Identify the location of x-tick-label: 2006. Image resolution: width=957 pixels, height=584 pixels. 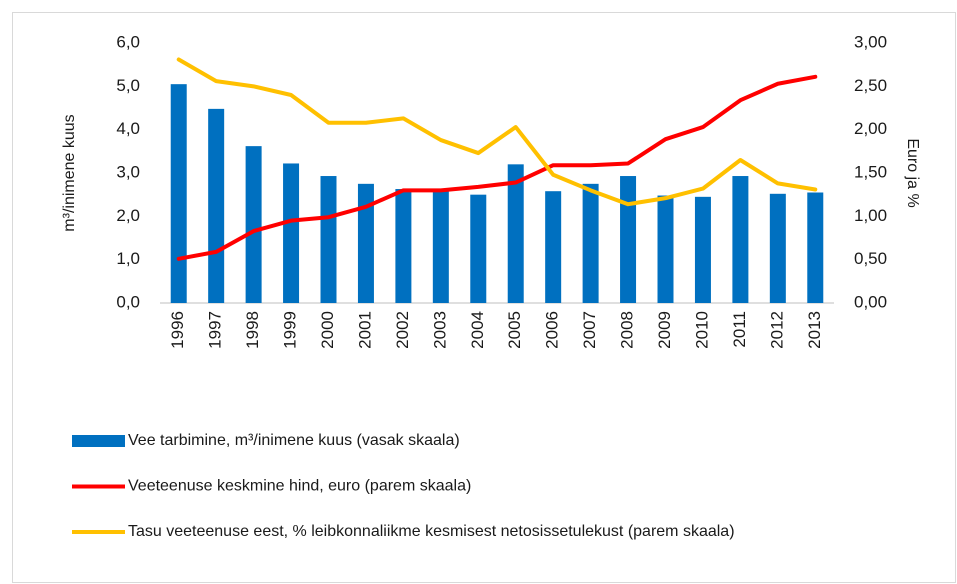
(552, 330).